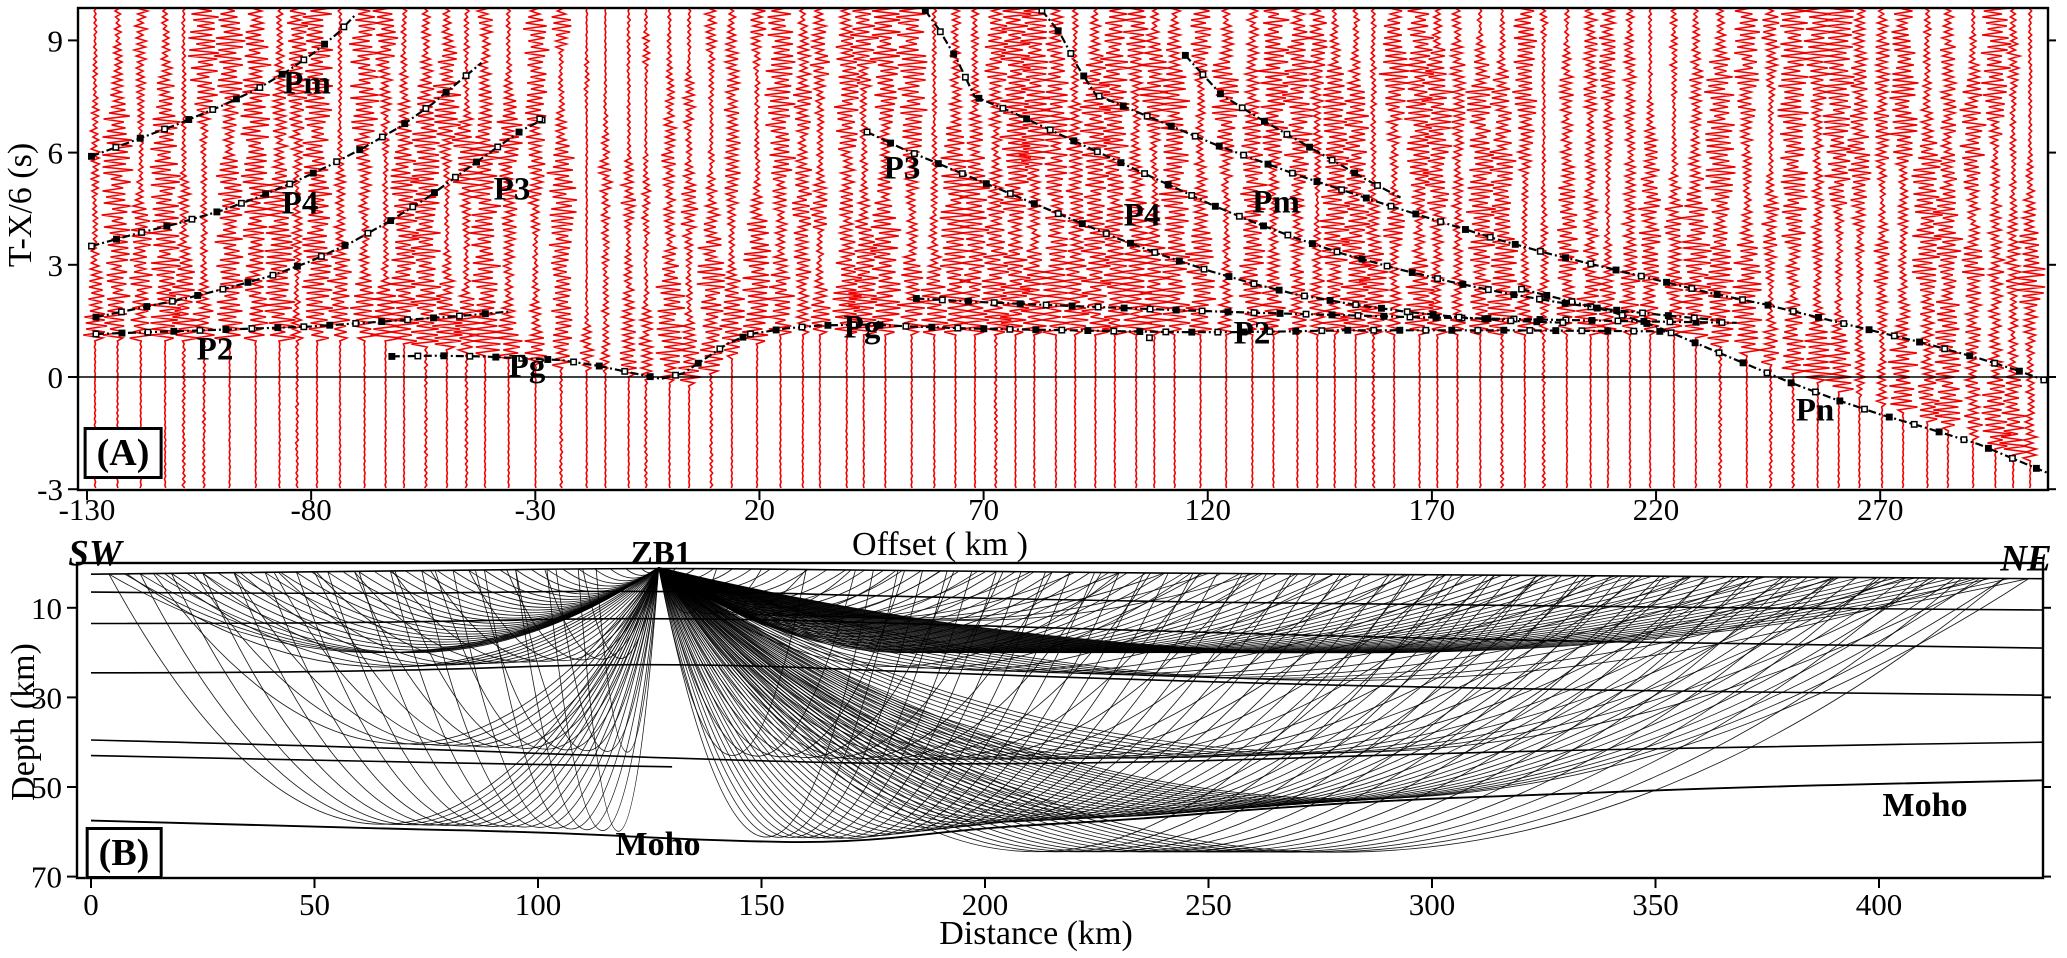 The height and width of the screenshot is (958, 2067). What do you see at coordinates (1066, 679) in the screenshot?
I see `layer-boundary-b3` at bounding box center [1066, 679].